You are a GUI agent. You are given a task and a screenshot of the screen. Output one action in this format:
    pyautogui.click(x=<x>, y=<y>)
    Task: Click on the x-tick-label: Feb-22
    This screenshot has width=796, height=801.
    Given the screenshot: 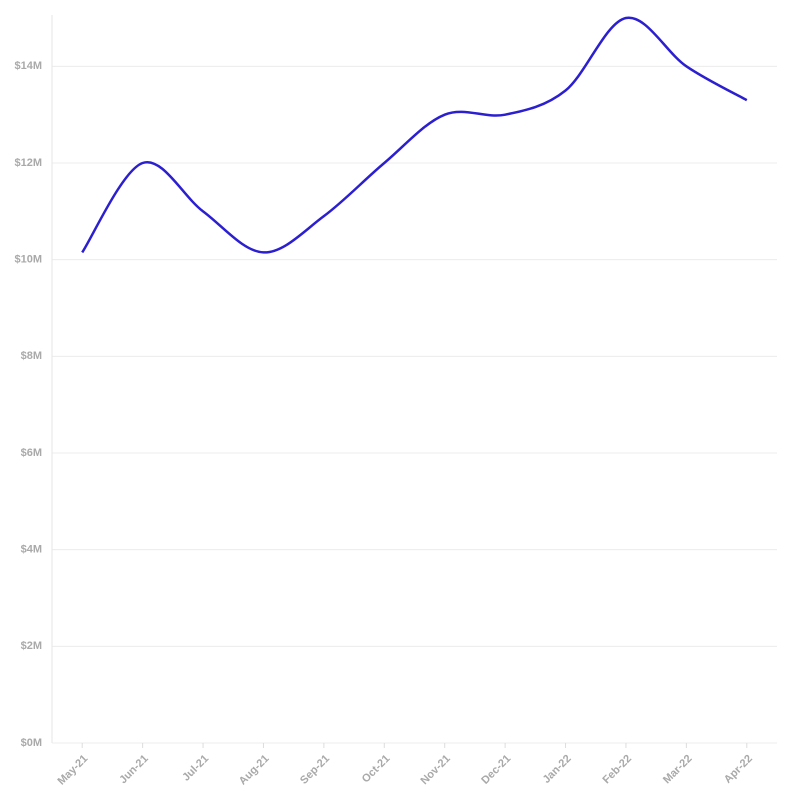 What is the action you would take?
    pyautogui.click(x=618, y=770)
    